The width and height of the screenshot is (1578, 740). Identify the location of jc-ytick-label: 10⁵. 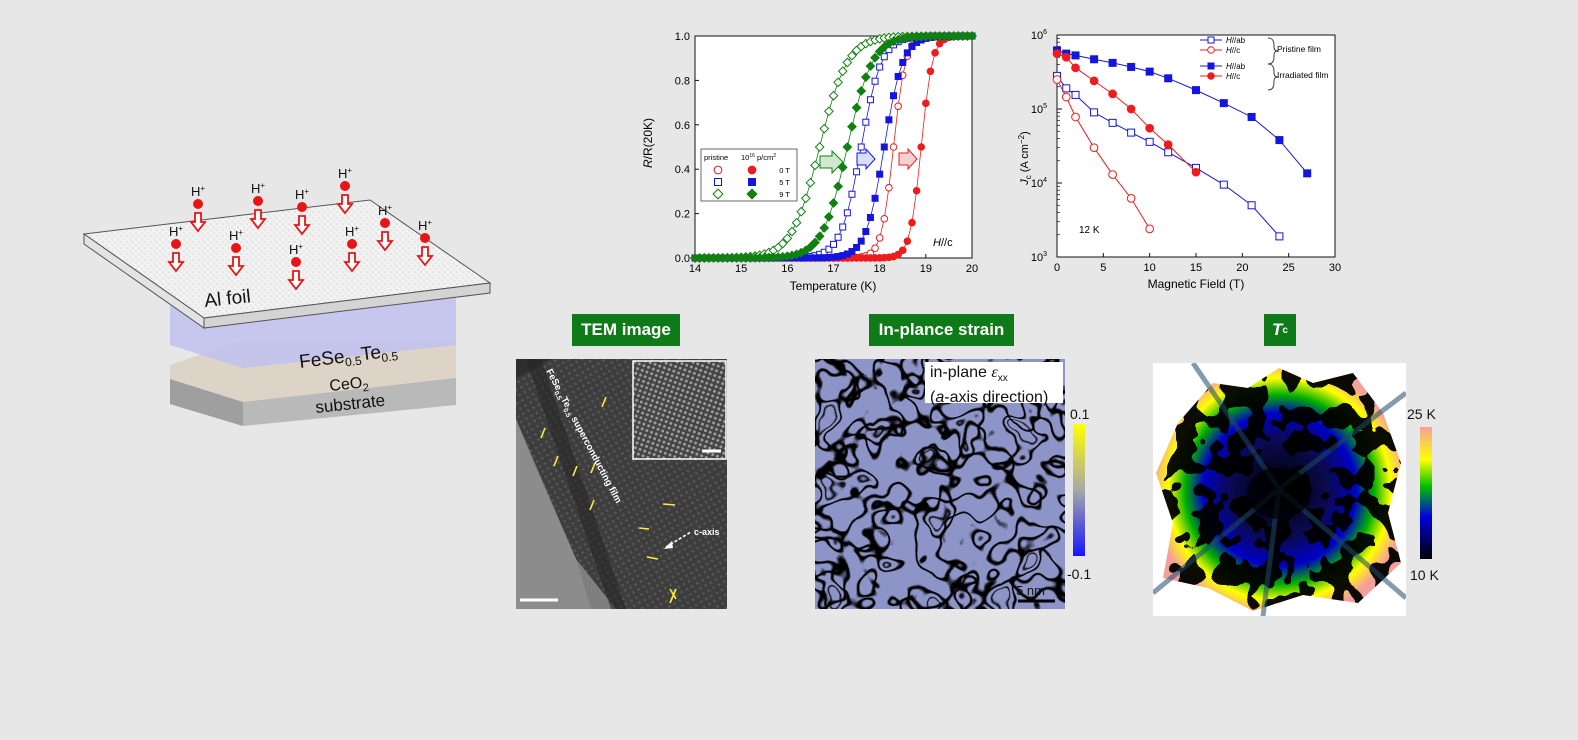
(1039, 109).